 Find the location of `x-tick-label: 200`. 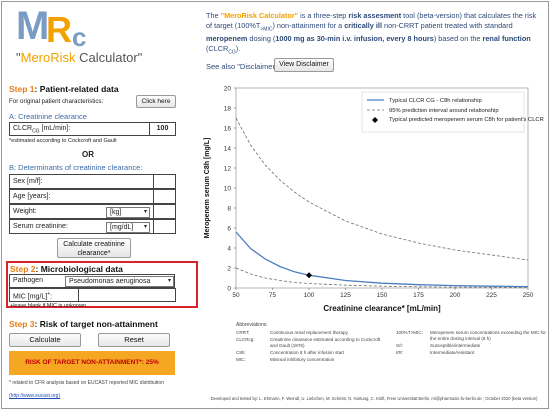

x-tick-label: 200 is located at coordinates (455, 295).